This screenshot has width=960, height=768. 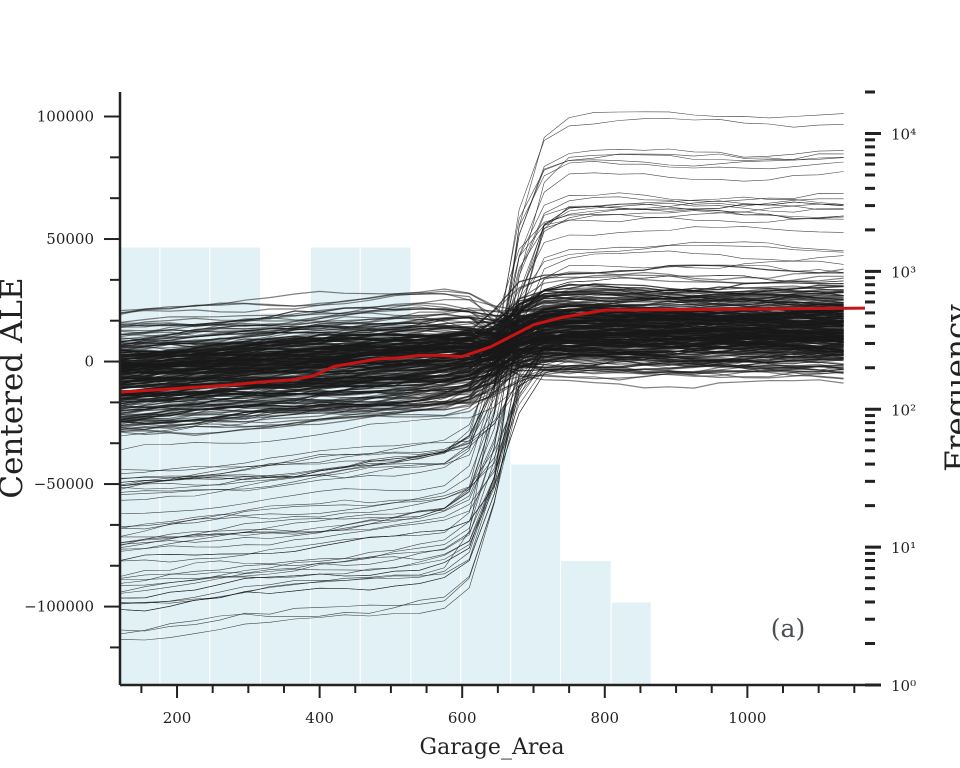 What do you see at coordinates (89, 362) in the screenshot?
I see `y-tick-label: 0` at bounding box center [89, 362].